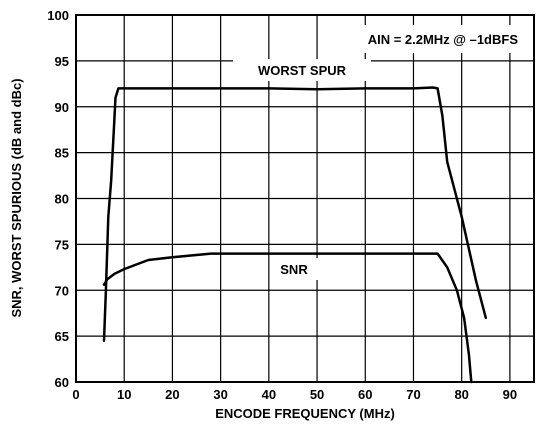 The width and height of the screenshot is (541, 428). What do you see at coordinates (62, 382) in the screenshot?
I see `y-tick-label: 60` at bounding box center [62, 382].